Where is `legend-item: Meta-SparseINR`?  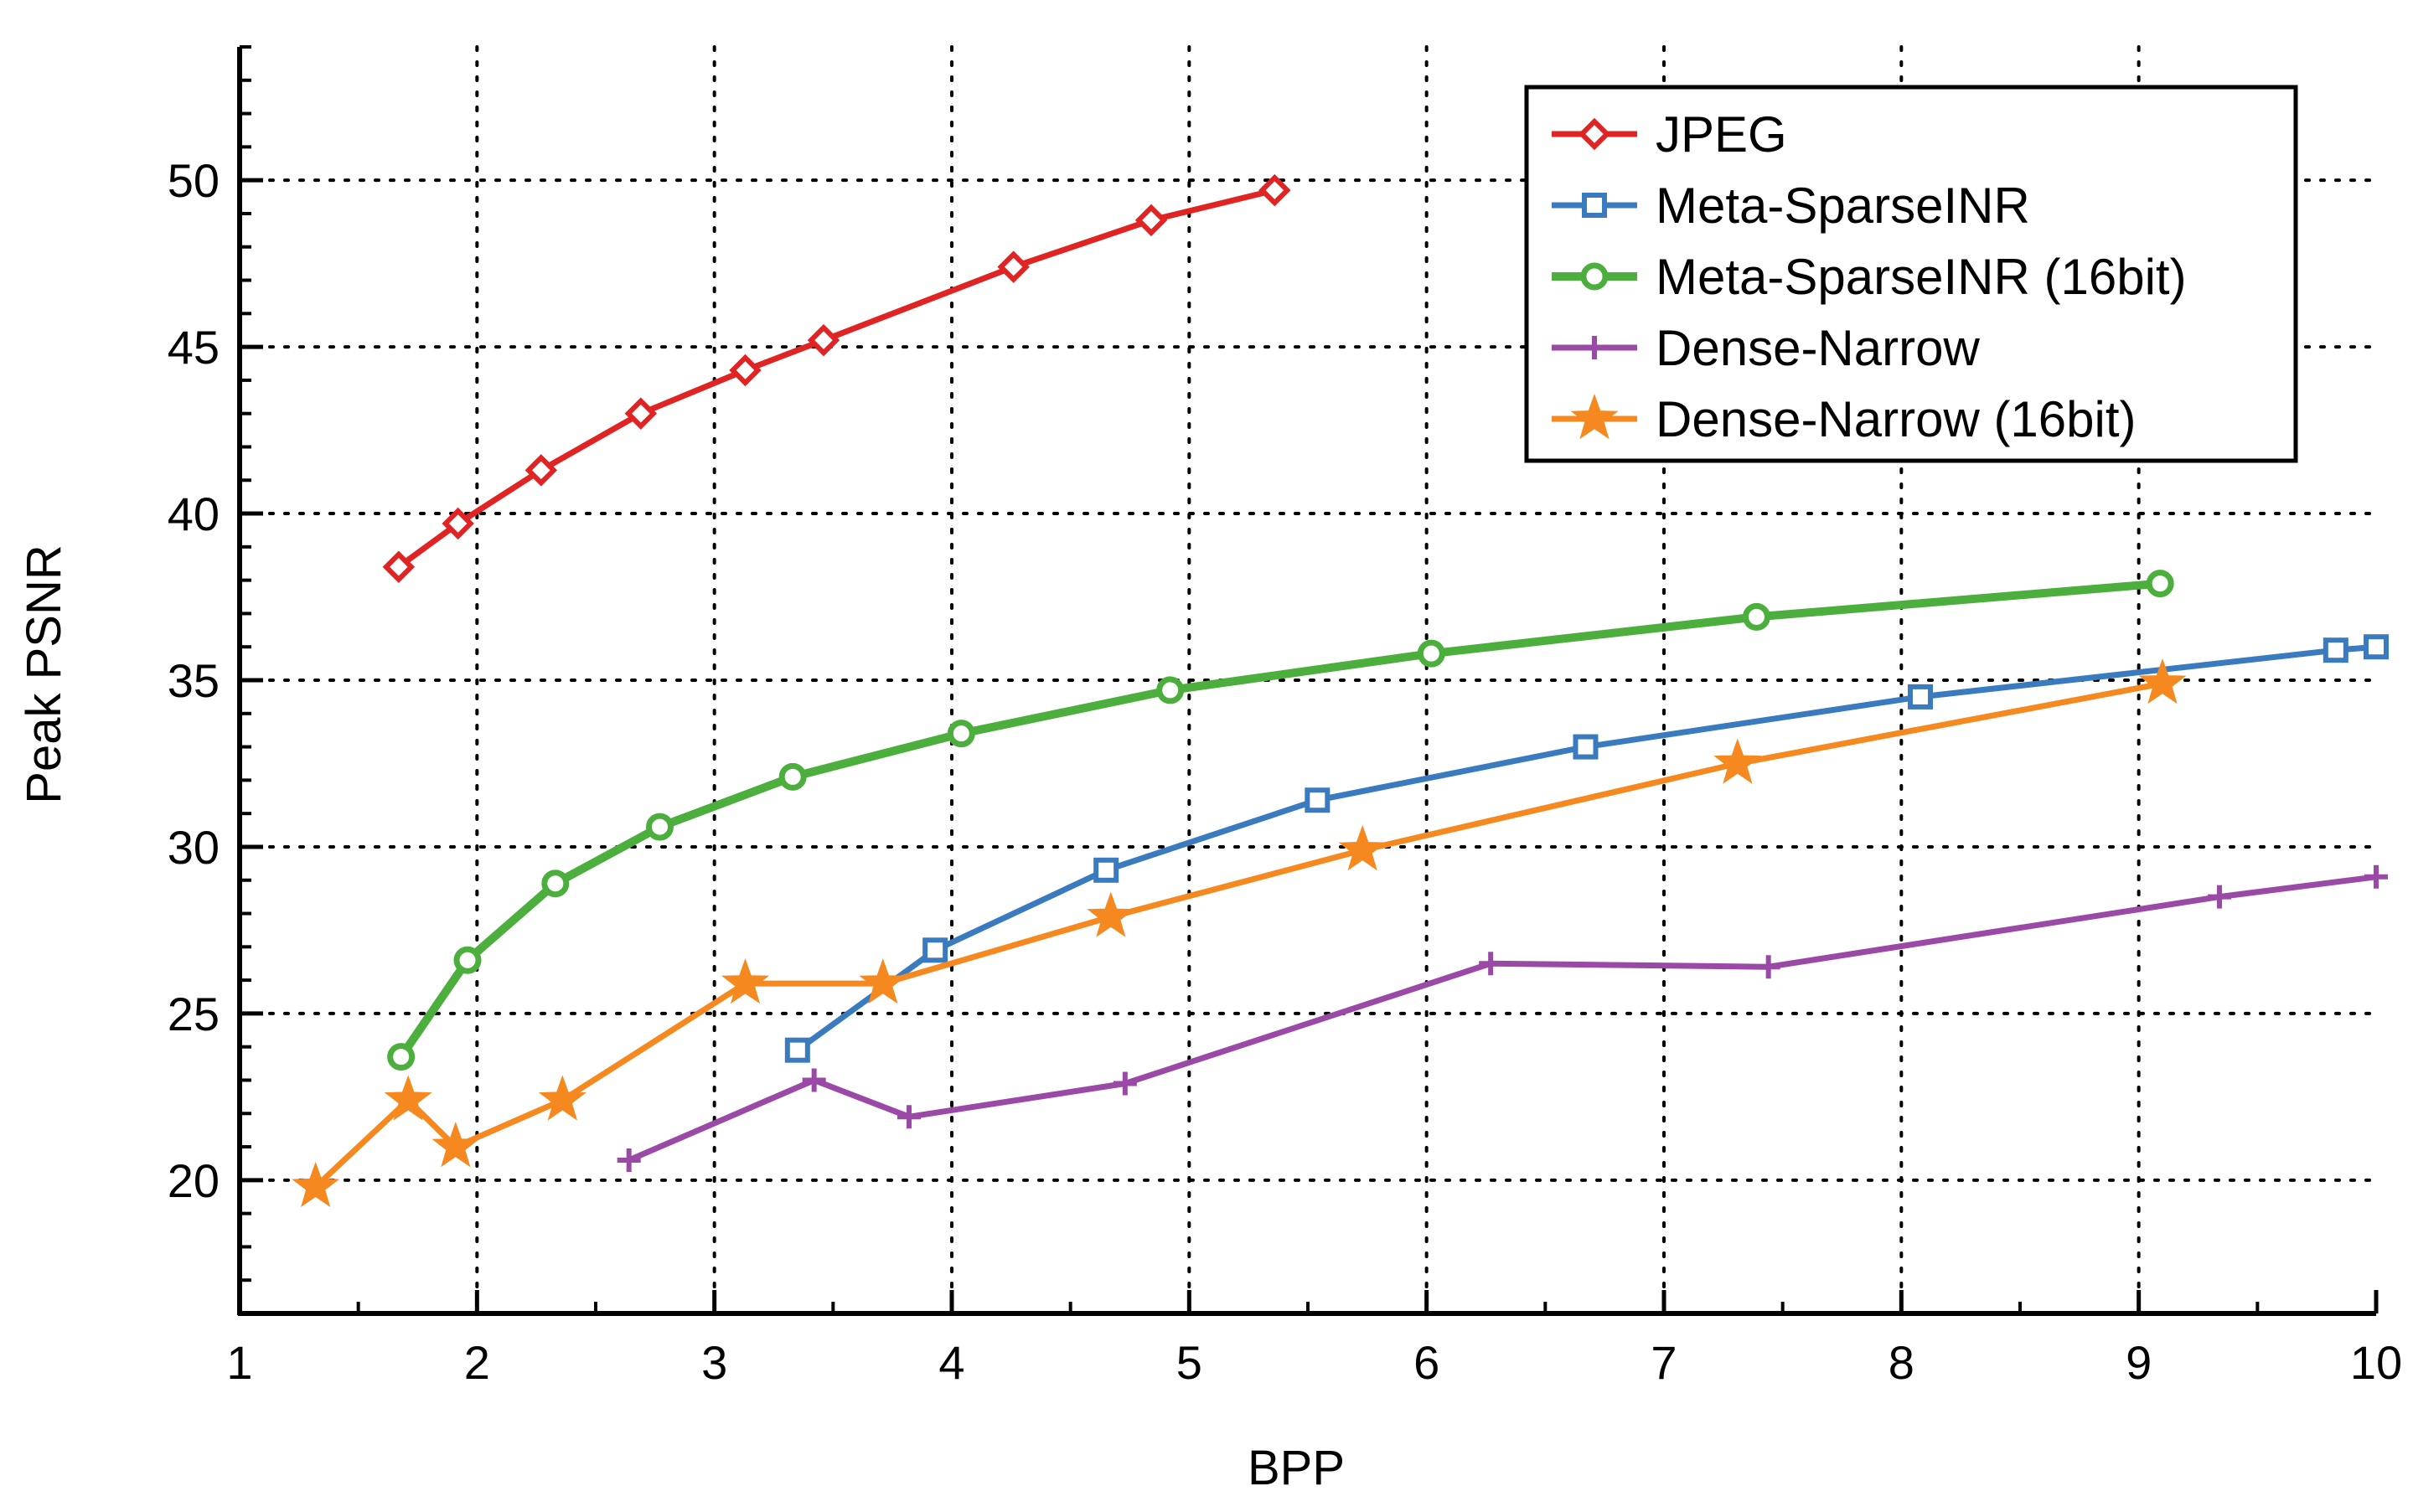
legend-item: Meta-SparseINR is located at coordinates (1791, 206).